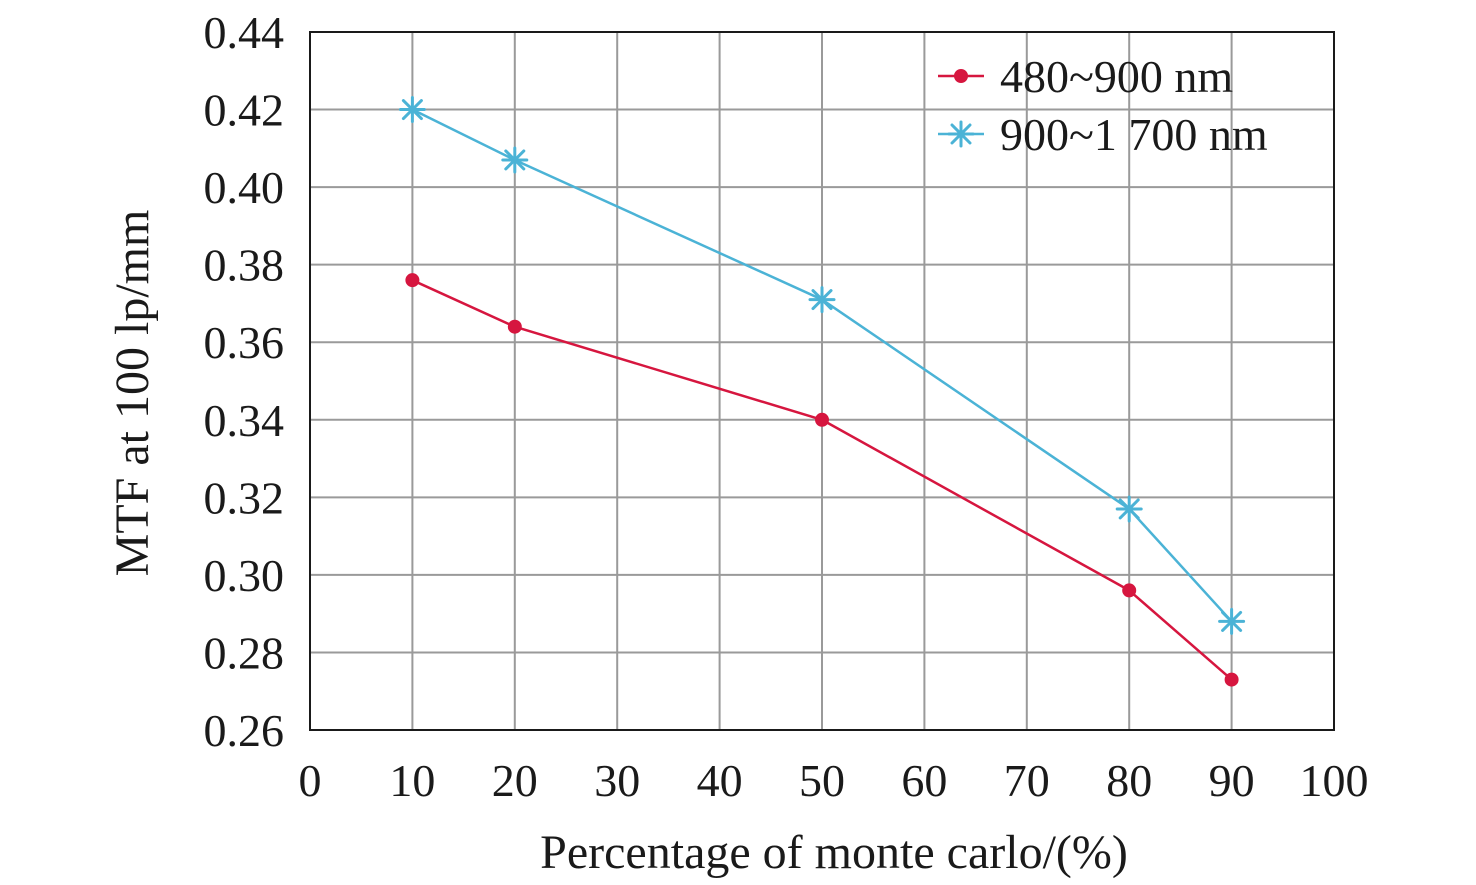  What do you see at coordinates (244, 265) in the screenshot?
I see `y-tick-label: 0.38` at bounding box center [244, 265].